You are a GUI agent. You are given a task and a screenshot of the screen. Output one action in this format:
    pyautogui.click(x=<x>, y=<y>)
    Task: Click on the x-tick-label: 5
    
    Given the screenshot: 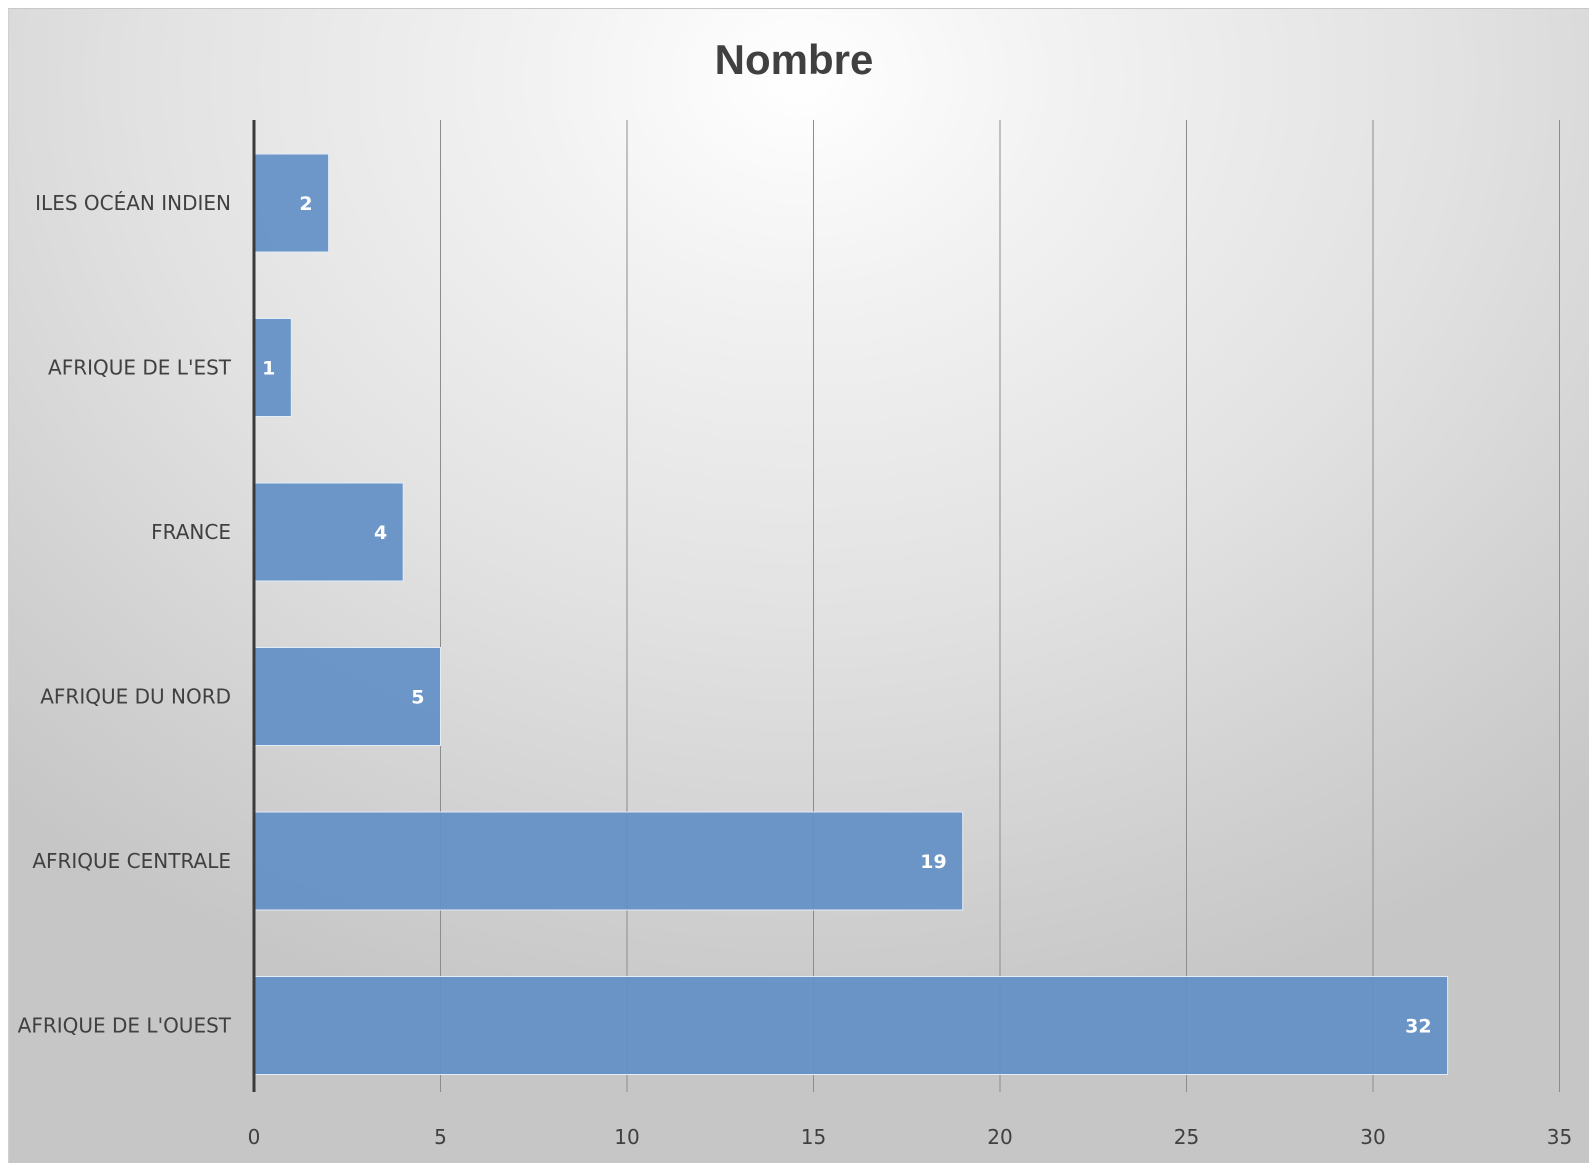 What is the action you would take?
    pyautogui.click(x=440, y=1137)
    